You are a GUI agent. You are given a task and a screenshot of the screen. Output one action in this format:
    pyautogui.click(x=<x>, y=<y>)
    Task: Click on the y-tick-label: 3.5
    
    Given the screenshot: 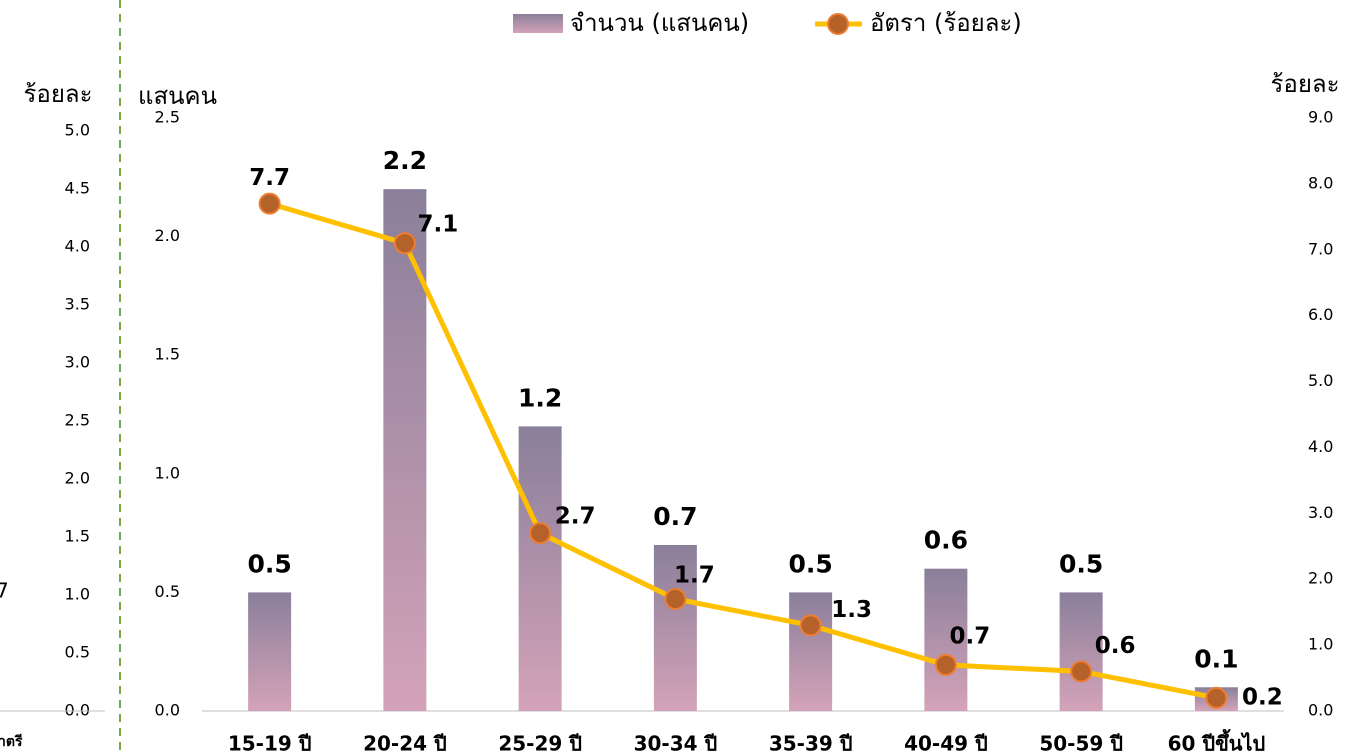 What is the action you would take?
    pyautogui.click(x=77, y=304)
    